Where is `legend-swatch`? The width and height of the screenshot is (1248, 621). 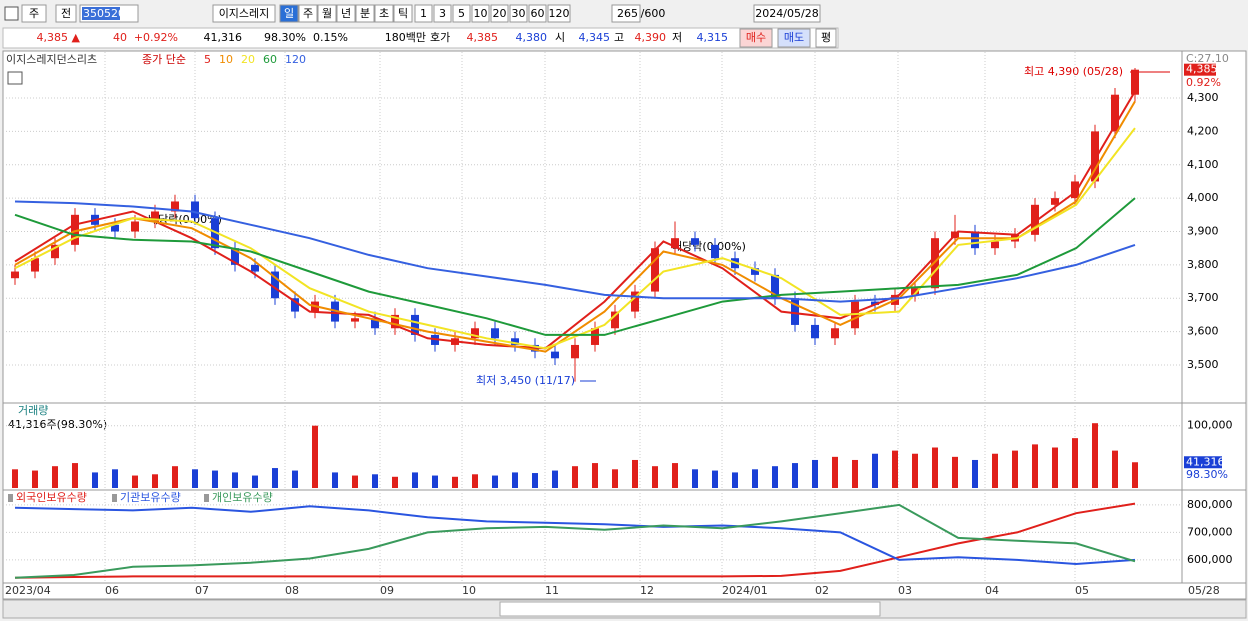
legend-swatch is located at coordinates (114, 498).